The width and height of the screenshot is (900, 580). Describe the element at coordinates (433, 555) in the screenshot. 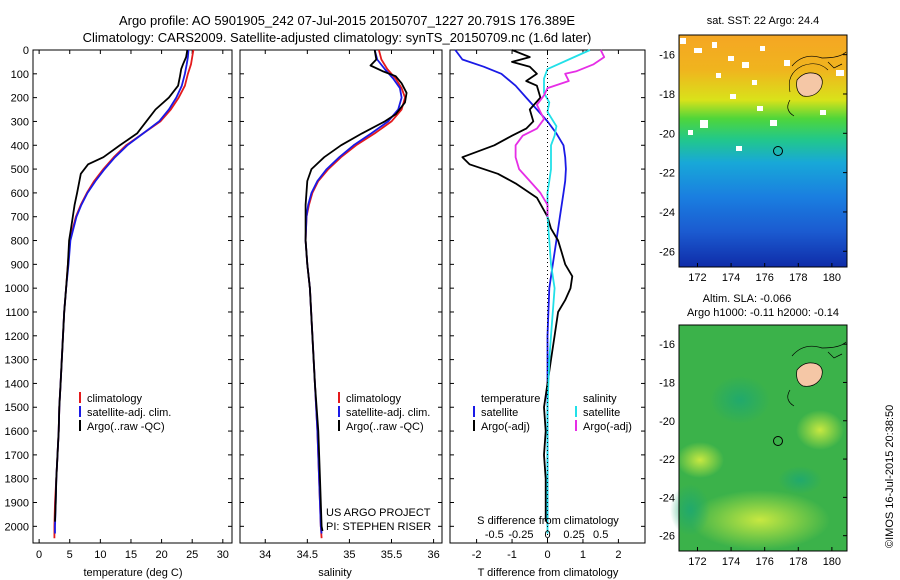

I see `x-tick-label: 36` at that location.